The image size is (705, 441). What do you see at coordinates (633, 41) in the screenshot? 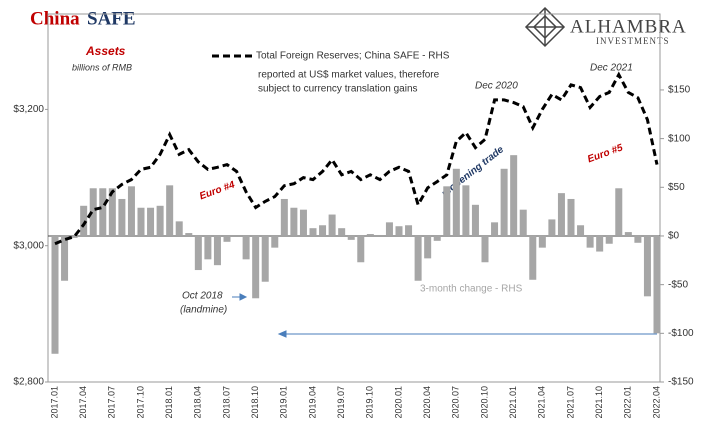
I see `logo-sub: INVESTMENTS` at bounding box center [633, 41].